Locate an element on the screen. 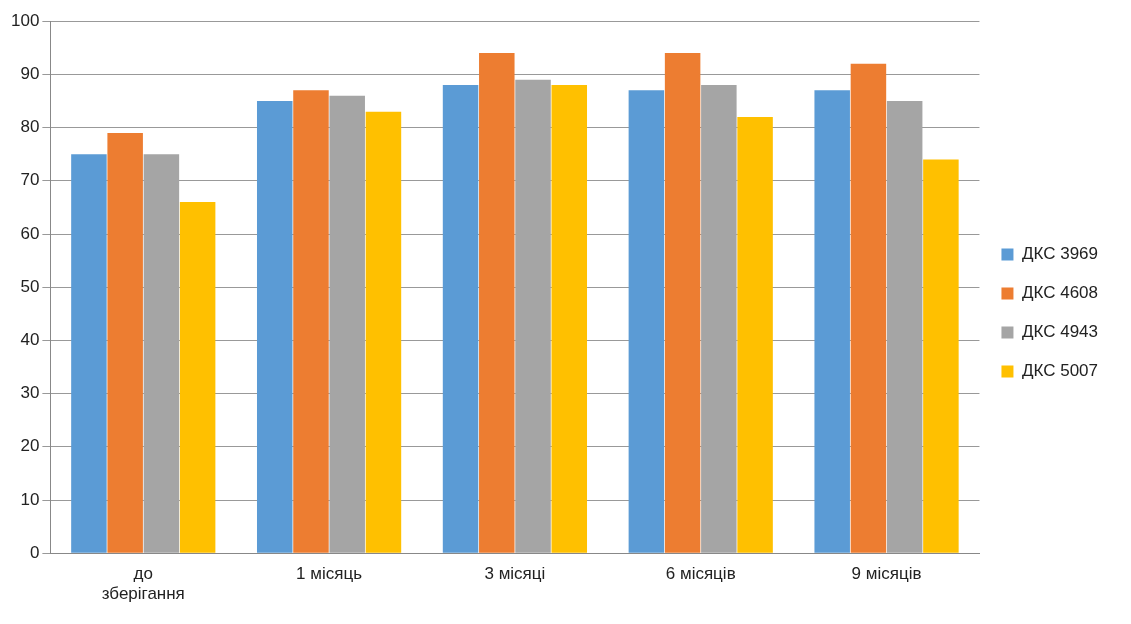  x-tick-label: 1 місяць is located at coordinates (329, 574).